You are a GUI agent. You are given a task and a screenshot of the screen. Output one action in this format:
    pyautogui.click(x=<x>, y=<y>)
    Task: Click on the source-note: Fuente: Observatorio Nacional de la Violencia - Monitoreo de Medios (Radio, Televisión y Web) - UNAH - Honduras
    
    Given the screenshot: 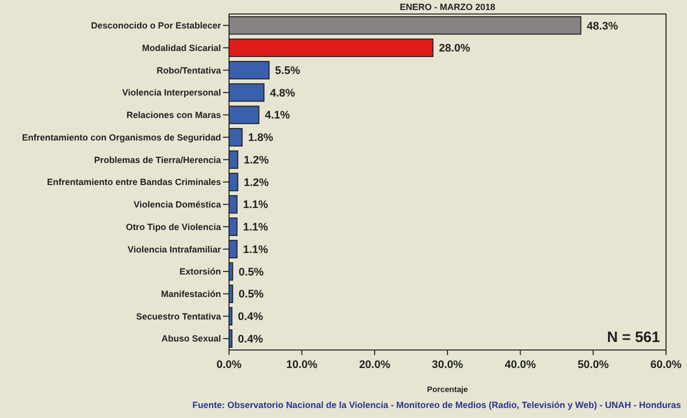 What is the action you would take?
    pyautogui.click(x=436, y=405)
    